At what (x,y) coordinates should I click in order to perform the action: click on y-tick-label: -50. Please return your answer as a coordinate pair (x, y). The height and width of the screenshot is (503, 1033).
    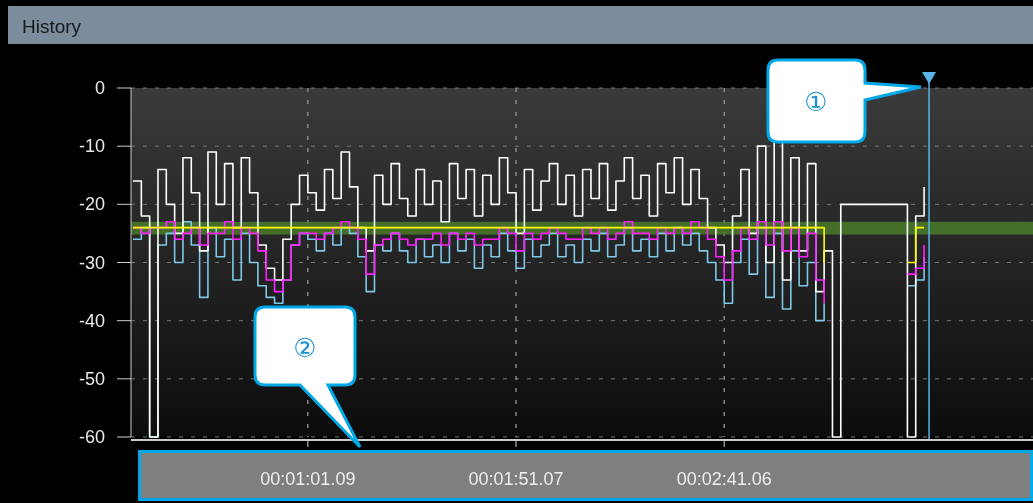
    Looking at the image, I should click on (91, 378).